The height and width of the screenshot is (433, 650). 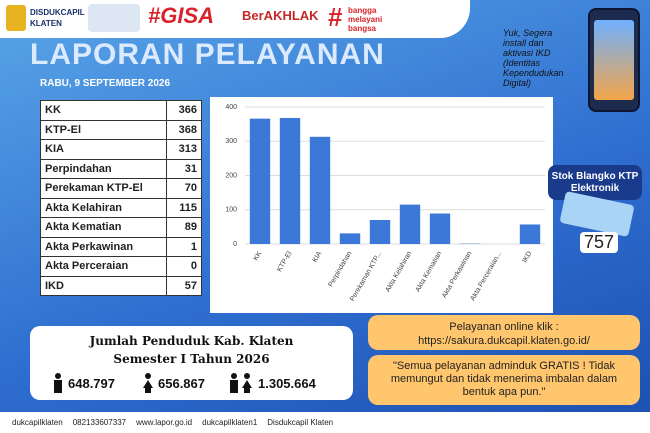 I want to click on row-value: 368, so click(x=184, y=129).